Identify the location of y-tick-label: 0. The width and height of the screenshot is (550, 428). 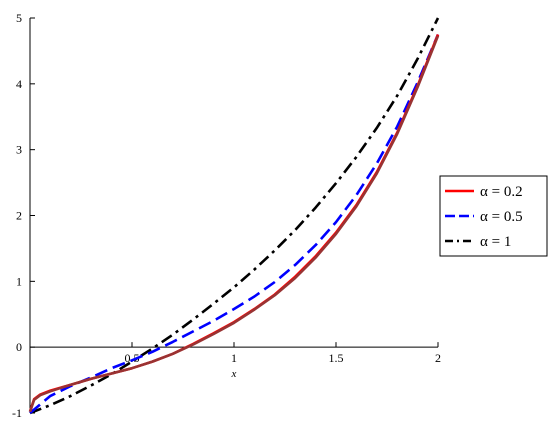
(19, 347).